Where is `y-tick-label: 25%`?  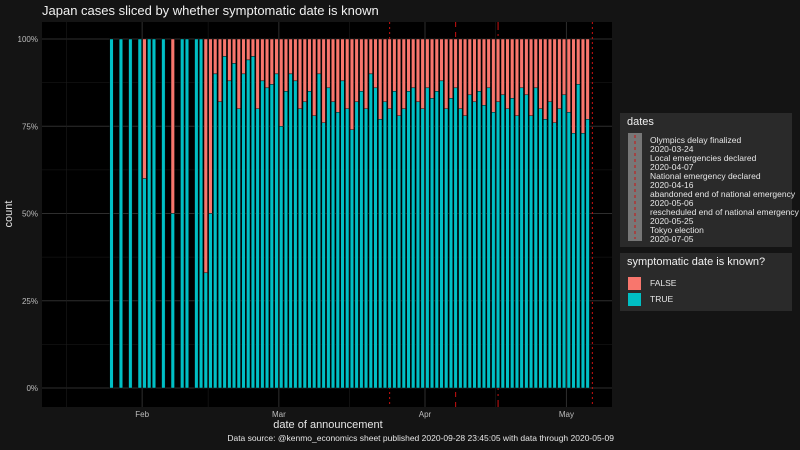
y-tick-label: 25% is located at coordinates (30, 301).